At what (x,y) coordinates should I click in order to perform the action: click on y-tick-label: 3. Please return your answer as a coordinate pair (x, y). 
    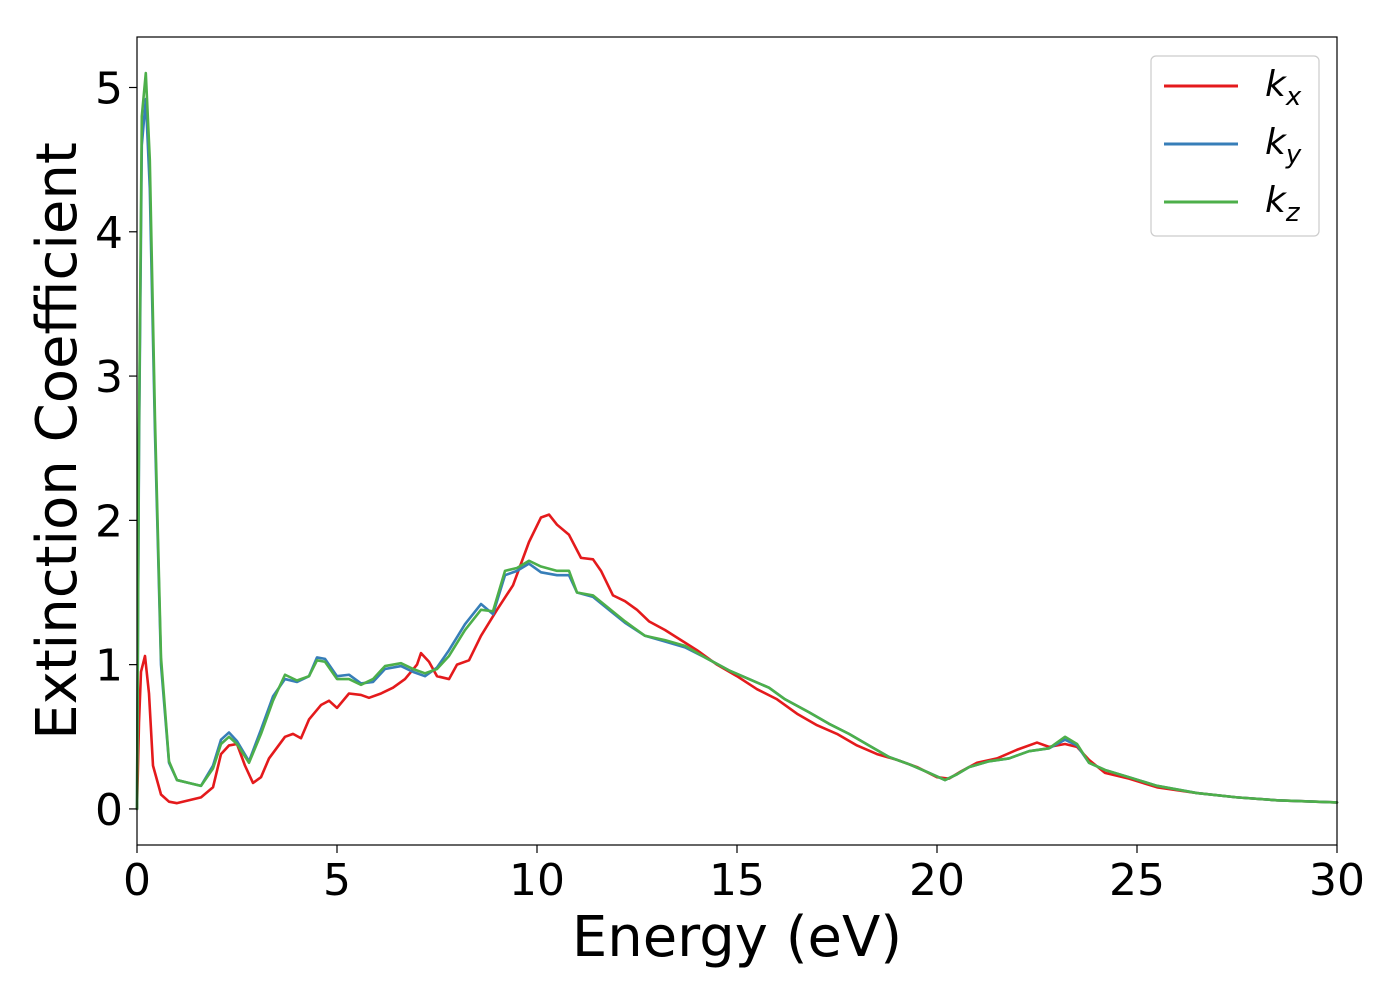
    Looking at the image, I should click on (109, 377).